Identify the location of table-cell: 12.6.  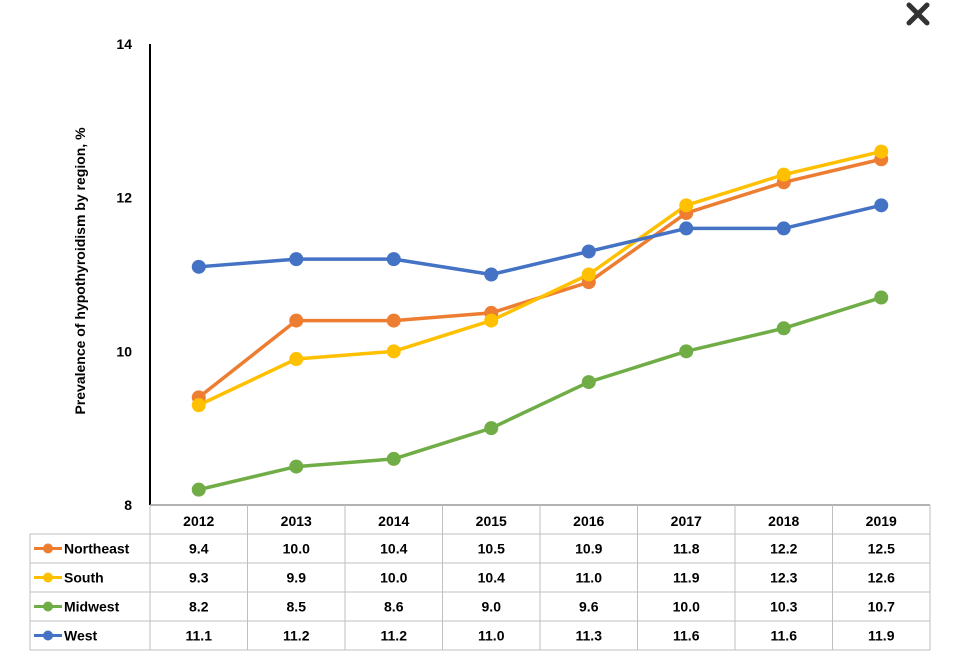
(881, 578).